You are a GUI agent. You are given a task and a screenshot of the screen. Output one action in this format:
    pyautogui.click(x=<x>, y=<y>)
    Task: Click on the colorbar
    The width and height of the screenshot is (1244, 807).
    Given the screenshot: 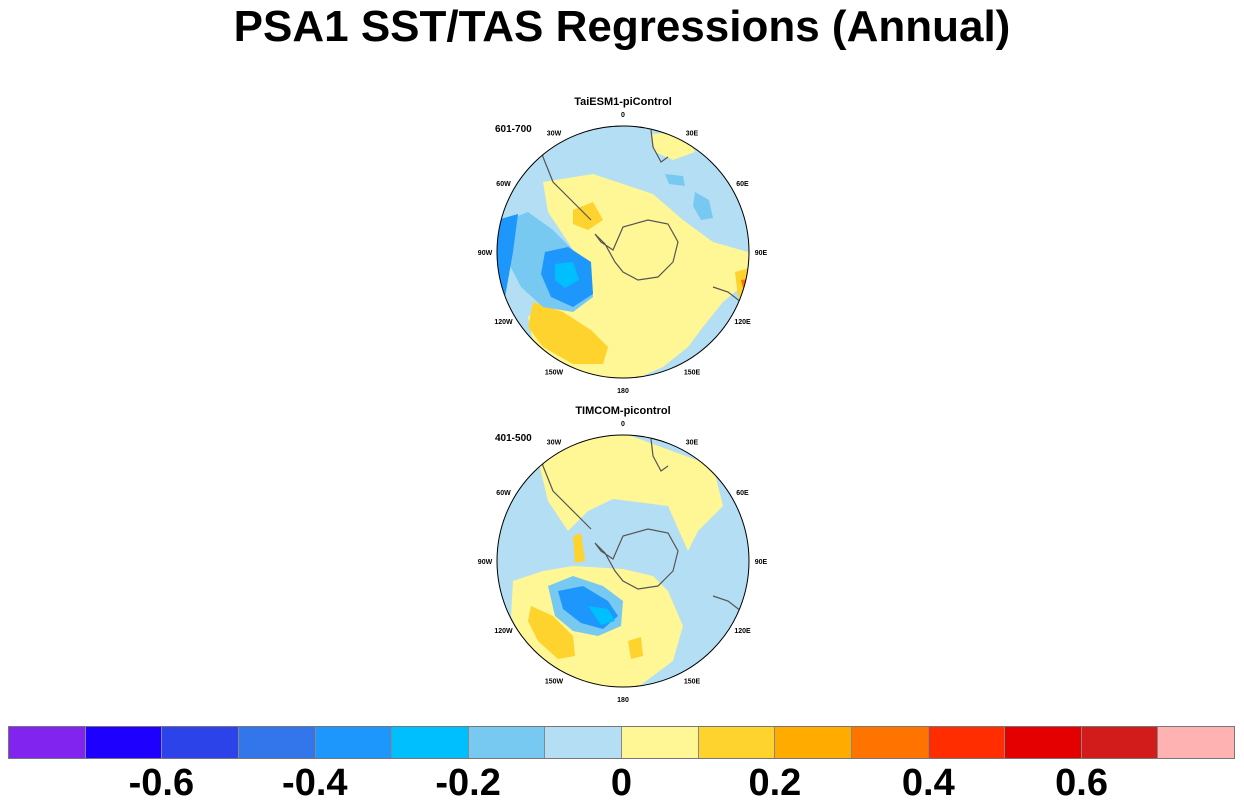 What is the action you would take?
    pyautogui.click(x=621, y=742)
    